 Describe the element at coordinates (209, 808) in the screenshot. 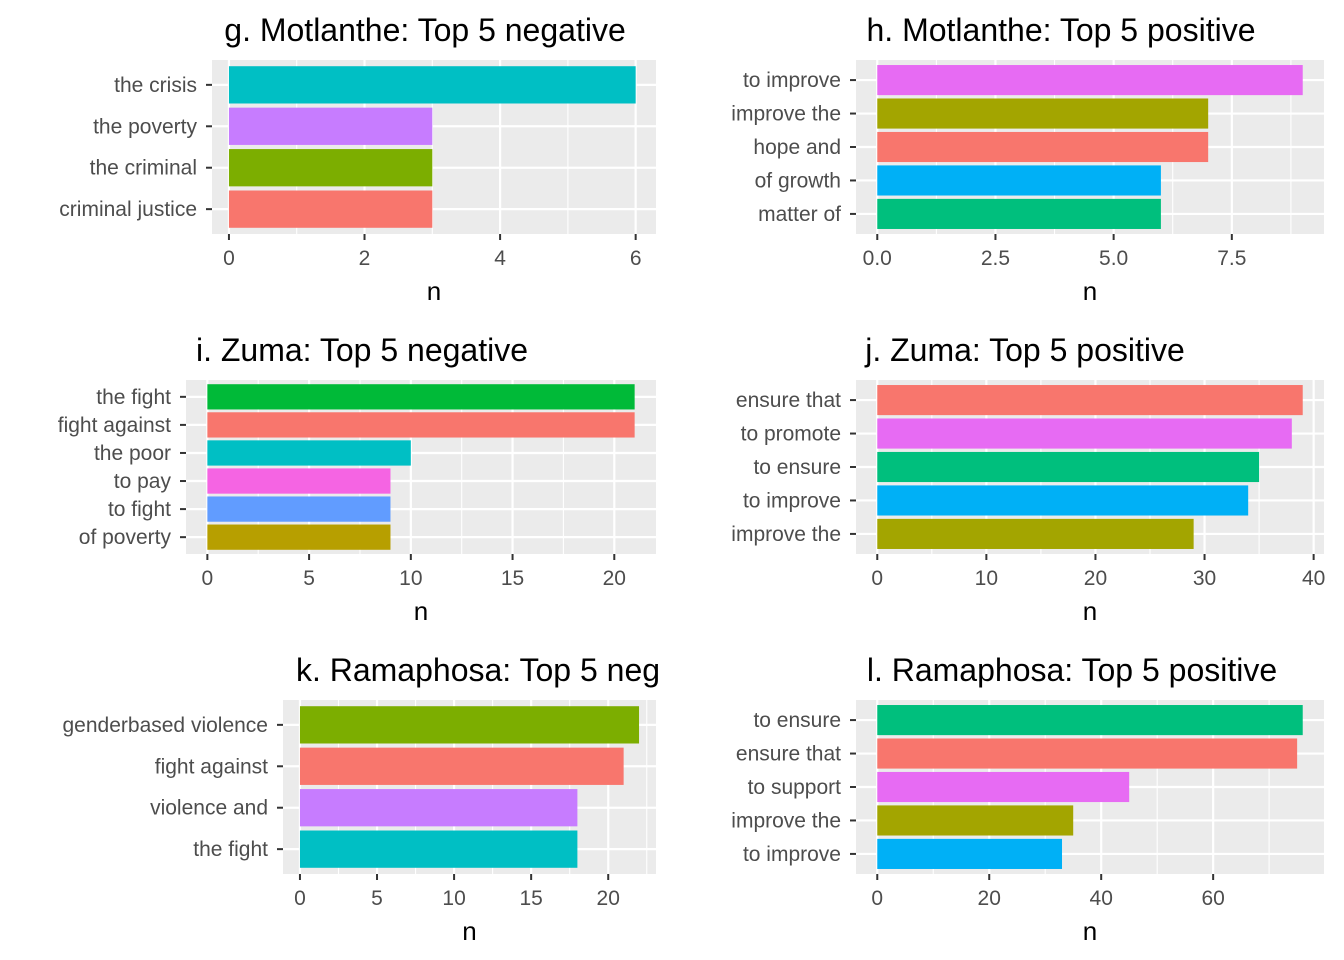

I see `category-label: violence and` at that location.